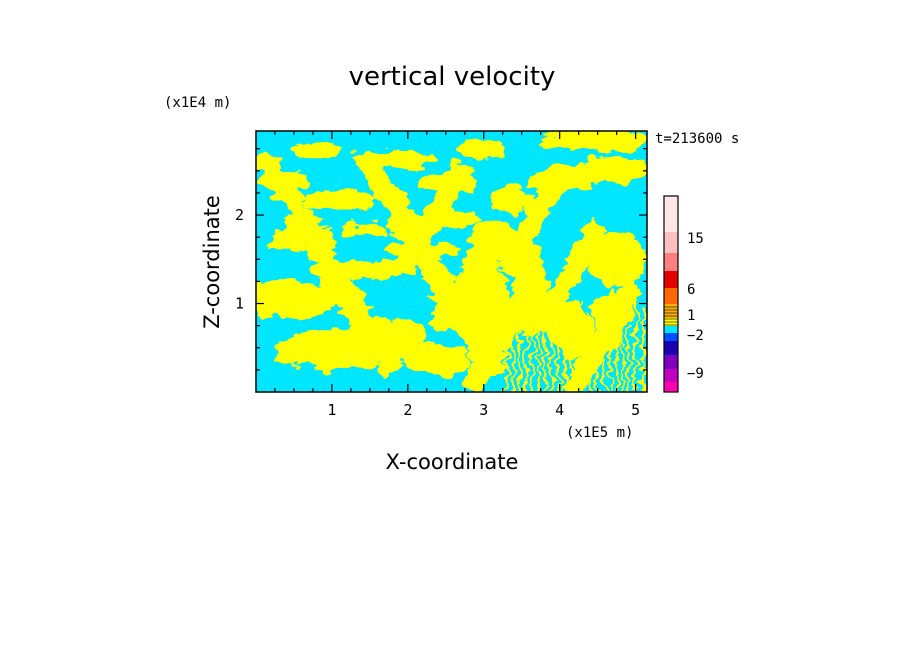 Image resolution: width=904 pixels, height=654 pixels. Describe the element at coordinates (697, 139) in the screenshot. I see `time-label: t=213600 s` at that location.